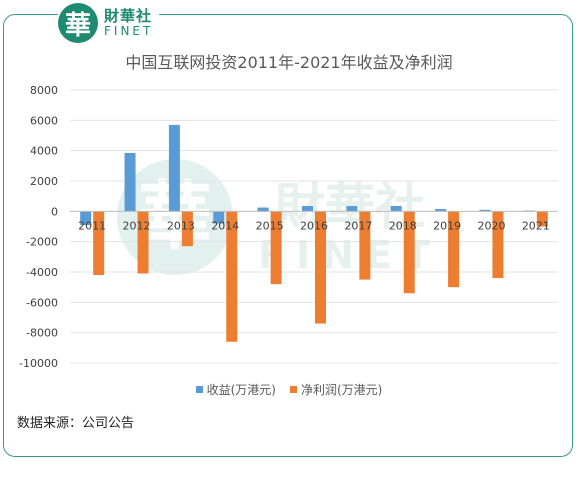 Image resolution: width=578 pixels, height=477 pixels. What do you see at coordinates (42, 333) in the screenshot?
I see `y-tick-label: -8000` at bounding box center [42, 333].